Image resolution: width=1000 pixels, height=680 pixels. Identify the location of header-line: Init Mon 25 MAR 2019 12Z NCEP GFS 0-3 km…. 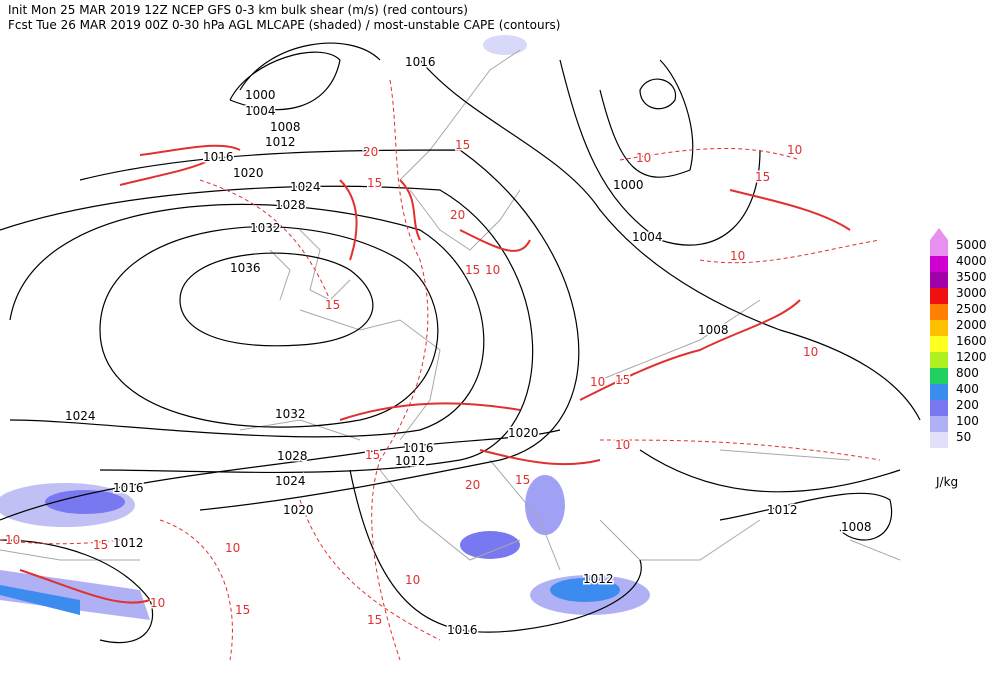
(238, 10).